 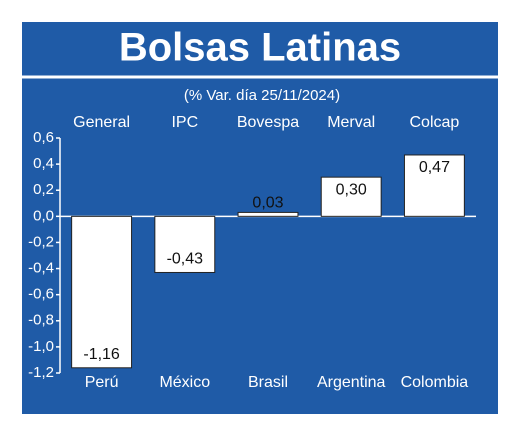 I want to click on value-label: 0,30, so click(x=351, y=189).